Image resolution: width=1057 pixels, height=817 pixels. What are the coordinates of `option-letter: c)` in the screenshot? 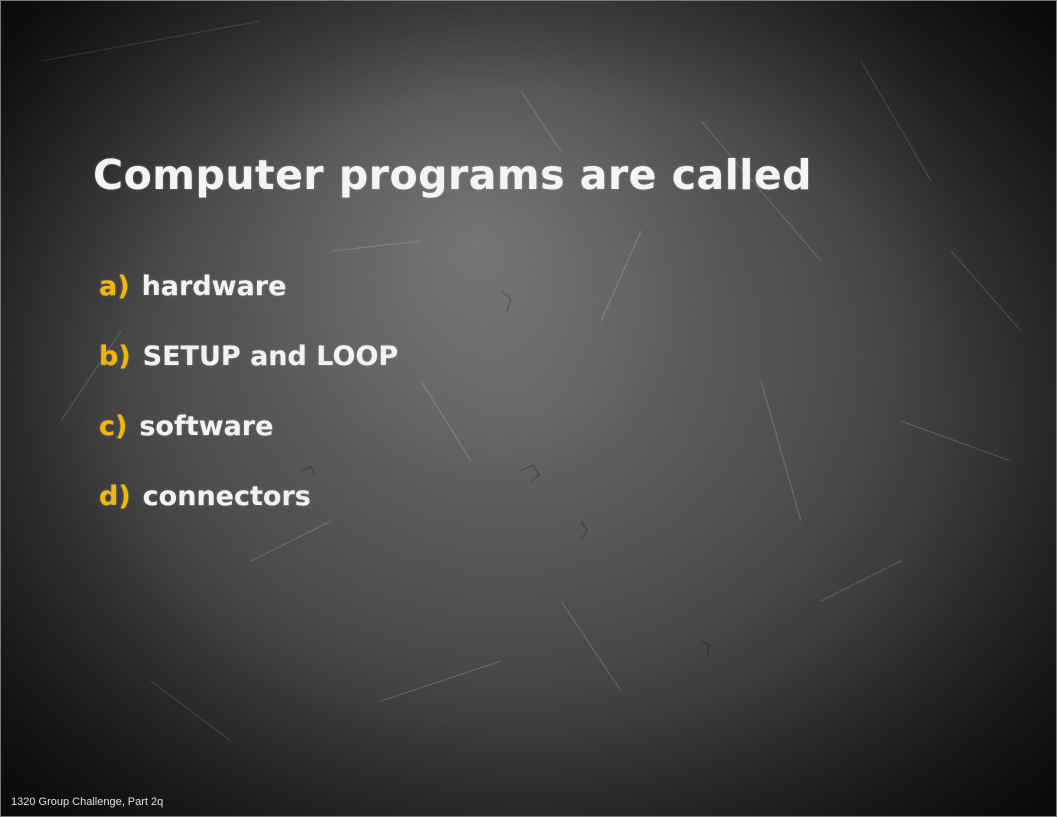 It's located at (113, 426).